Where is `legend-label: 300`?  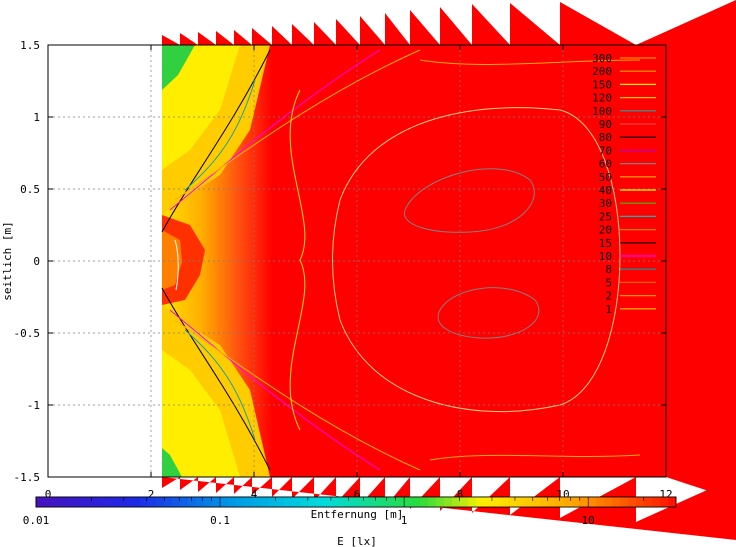
legend-label: 300 is located at coordinates (602, 58).